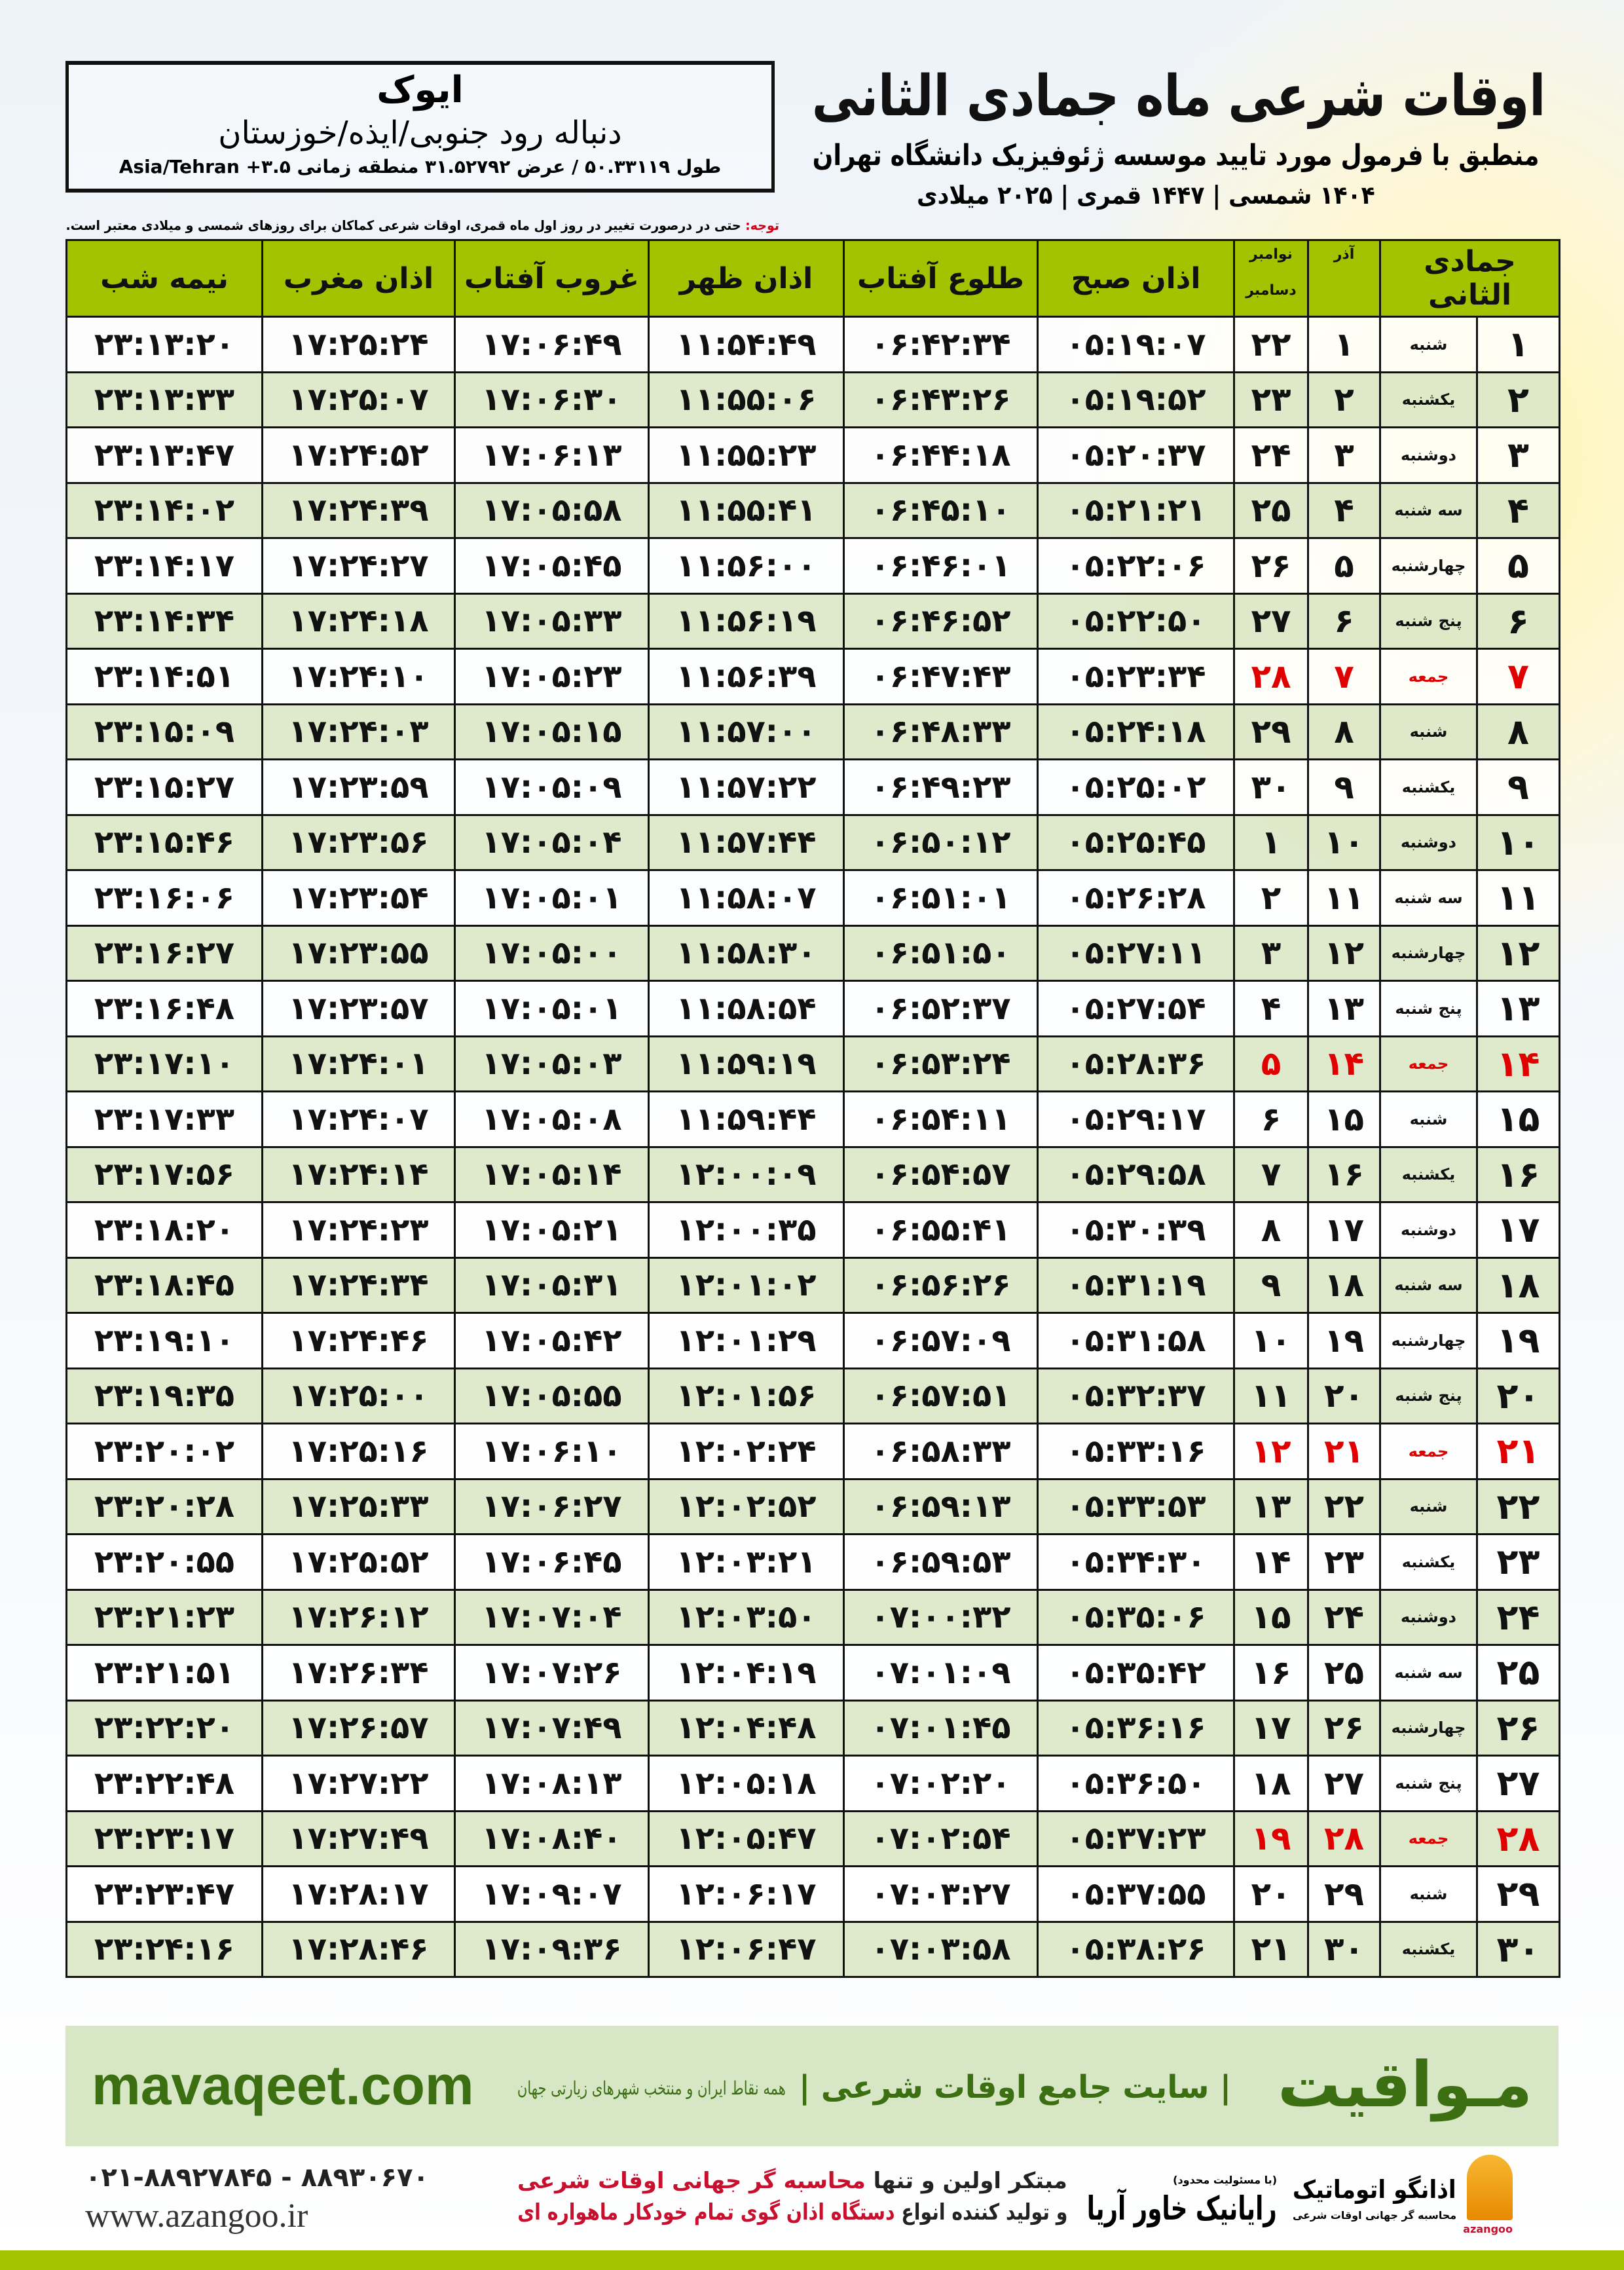  I want to click on midnight-time: ۲۳:۲۰:۲۸, so click(164, 1506).